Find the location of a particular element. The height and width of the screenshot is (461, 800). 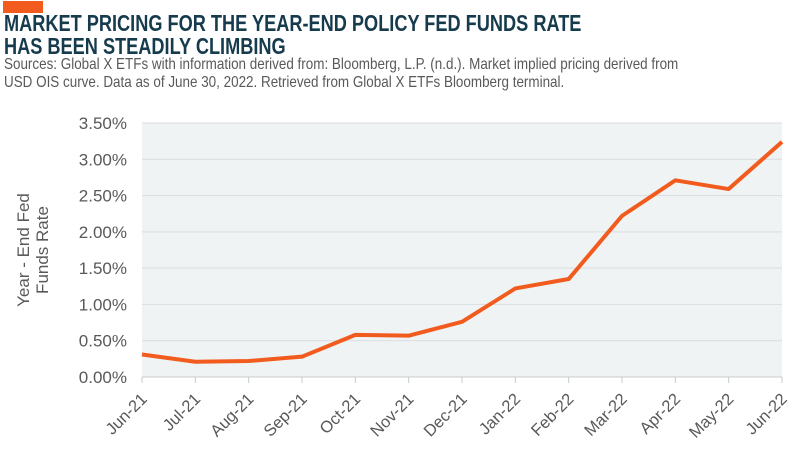

x-tick-label: Mar-22 is located at coordinates (606, 415).